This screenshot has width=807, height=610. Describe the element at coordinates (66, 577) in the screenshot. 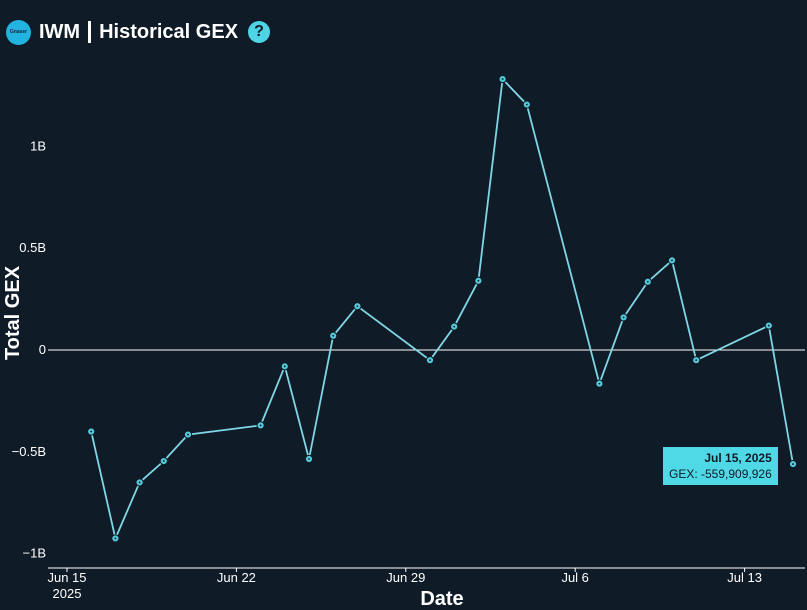

I see `x-tick-label: Jun 15` at that location.